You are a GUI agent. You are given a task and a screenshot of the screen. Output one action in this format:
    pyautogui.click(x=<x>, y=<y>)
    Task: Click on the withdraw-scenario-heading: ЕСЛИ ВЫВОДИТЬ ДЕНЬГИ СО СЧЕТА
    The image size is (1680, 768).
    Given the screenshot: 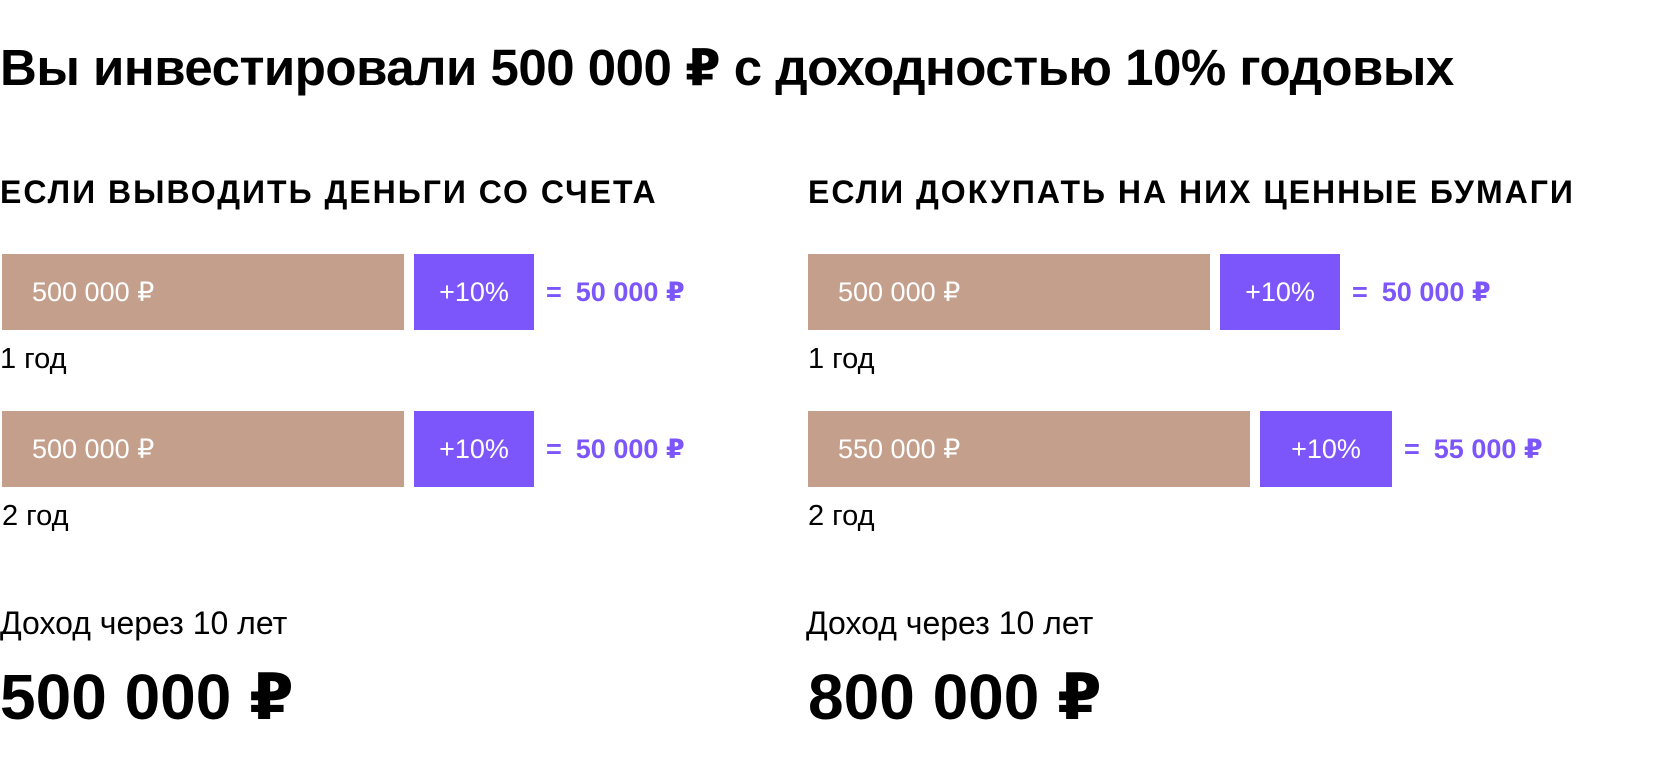 What is the action you would take?
    pyautogui.click(x=329, y=192)
    